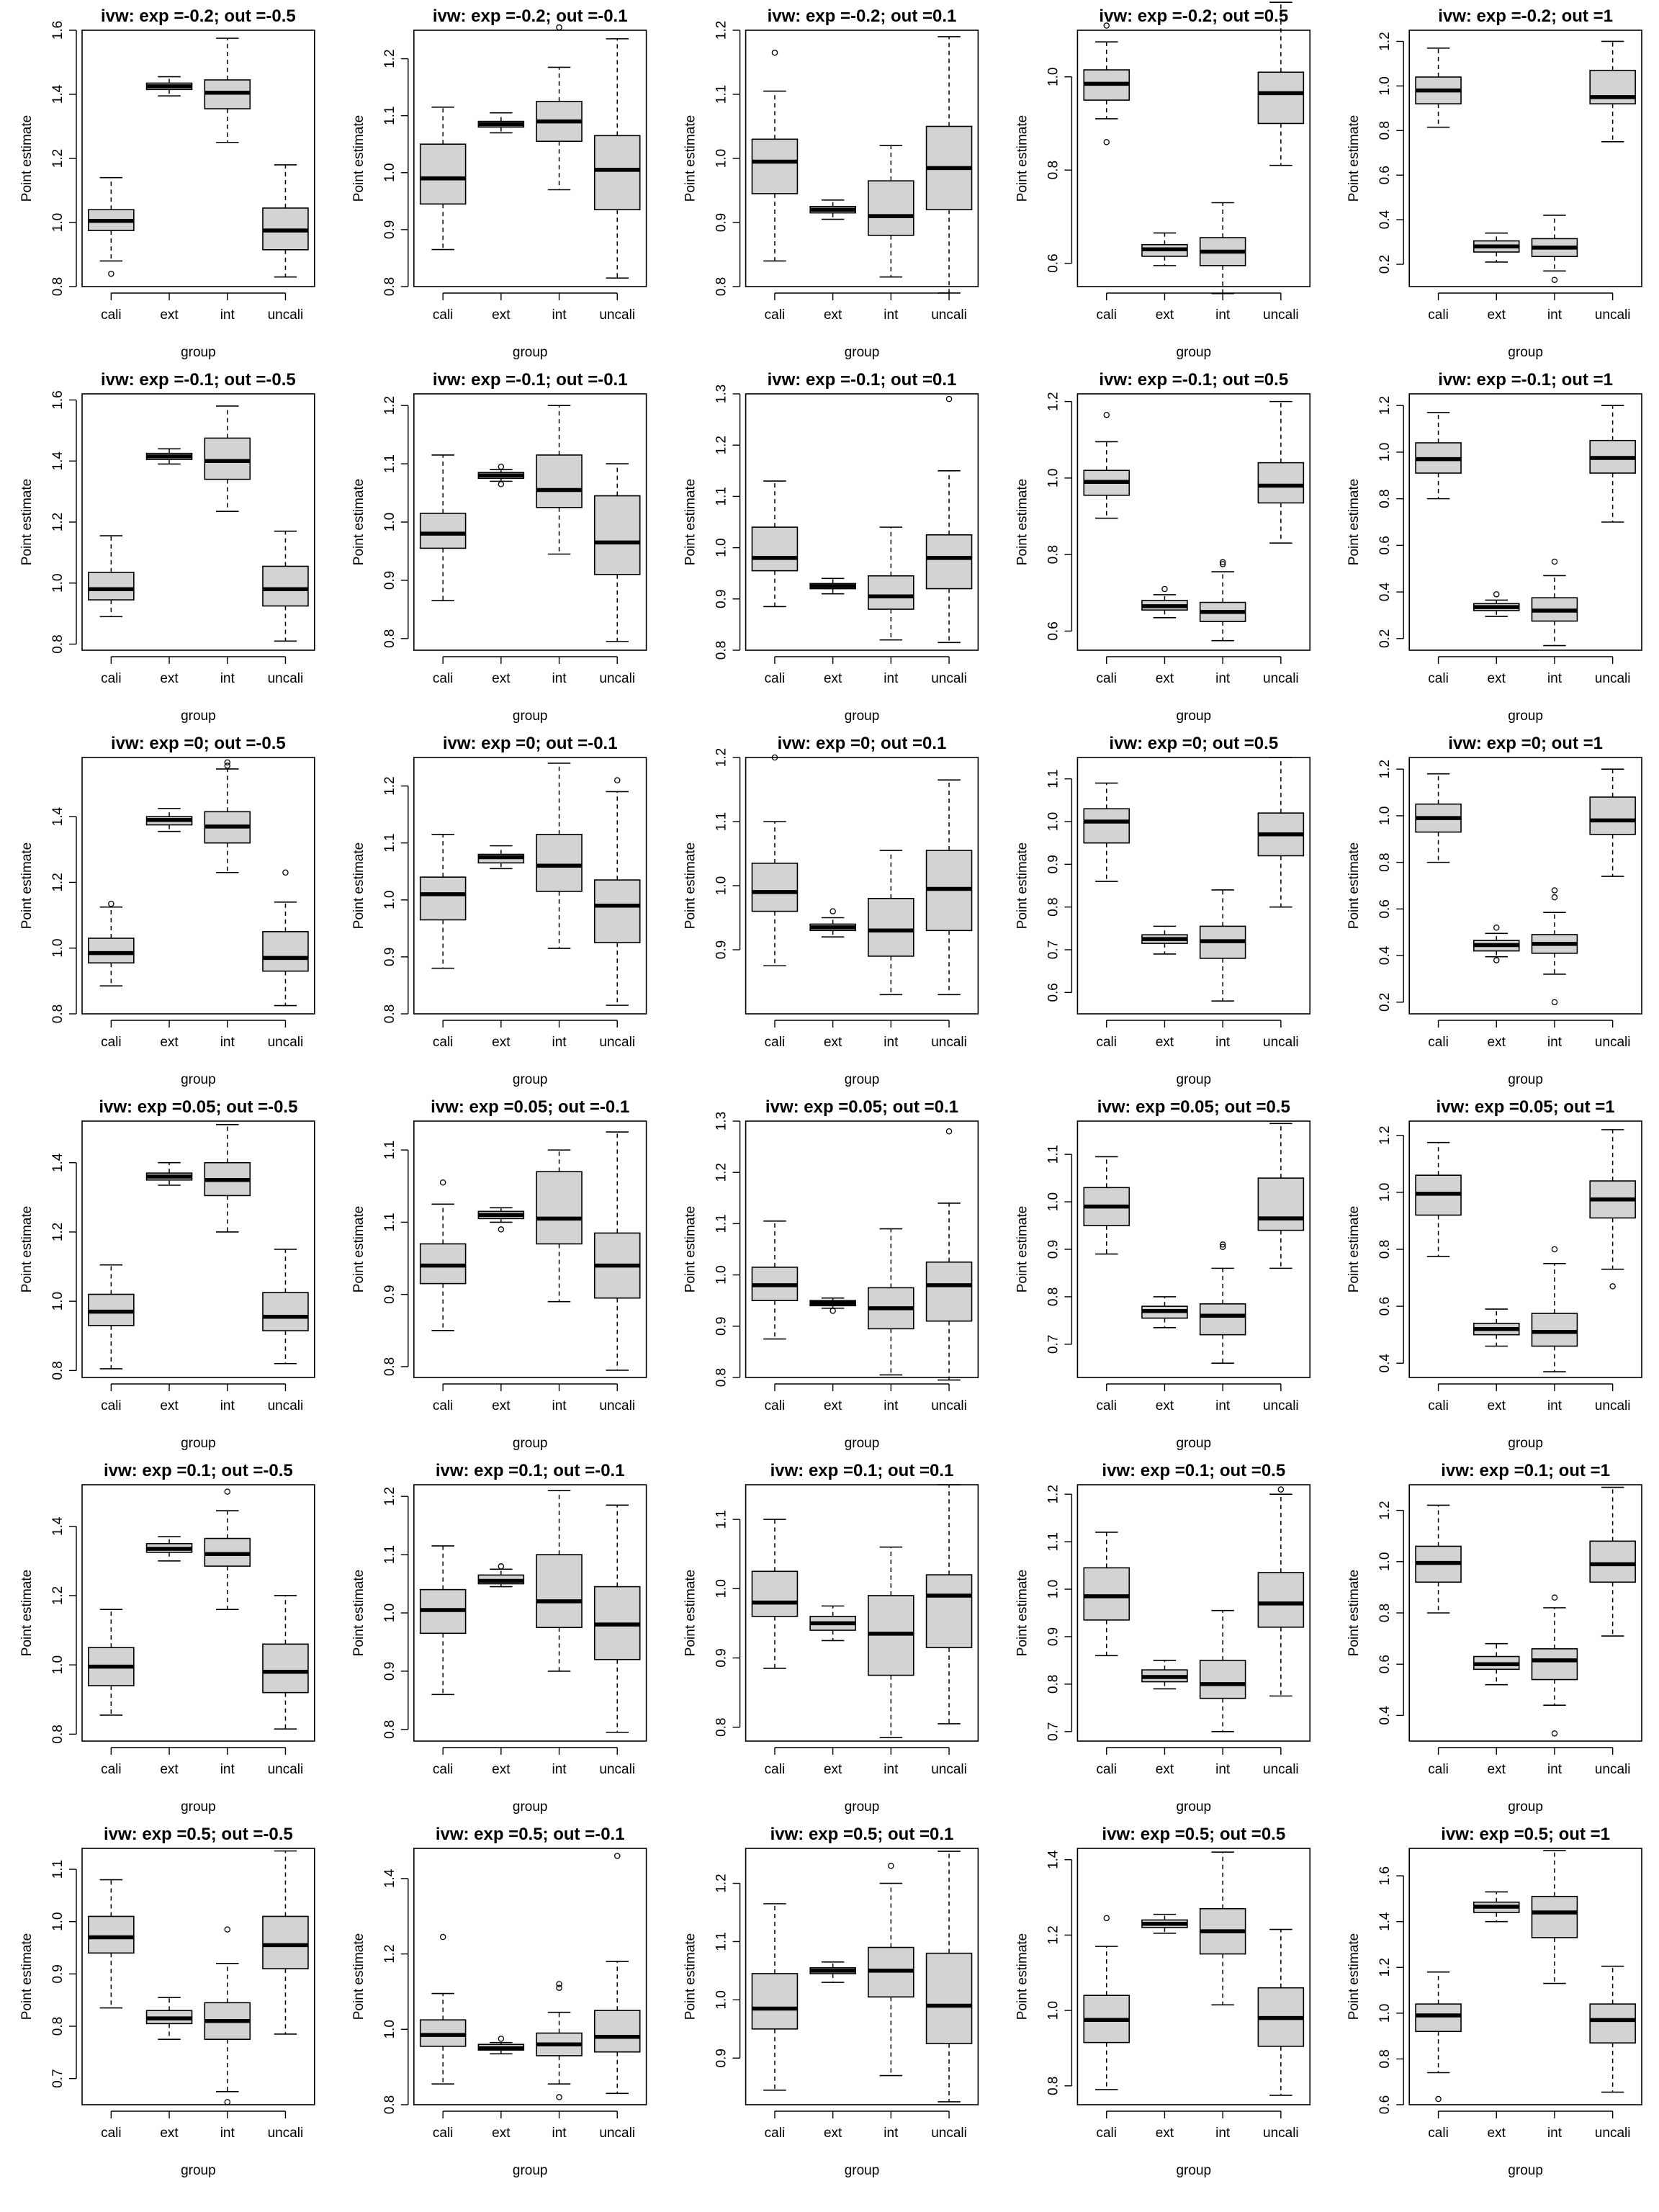 The image size is (1659, 2212). What do you see at coordinates (862, 1471) in the screenshot?
I see `panel-title: ivw: exp =0.1; out =0.1` at bounding box center [862, 1471].